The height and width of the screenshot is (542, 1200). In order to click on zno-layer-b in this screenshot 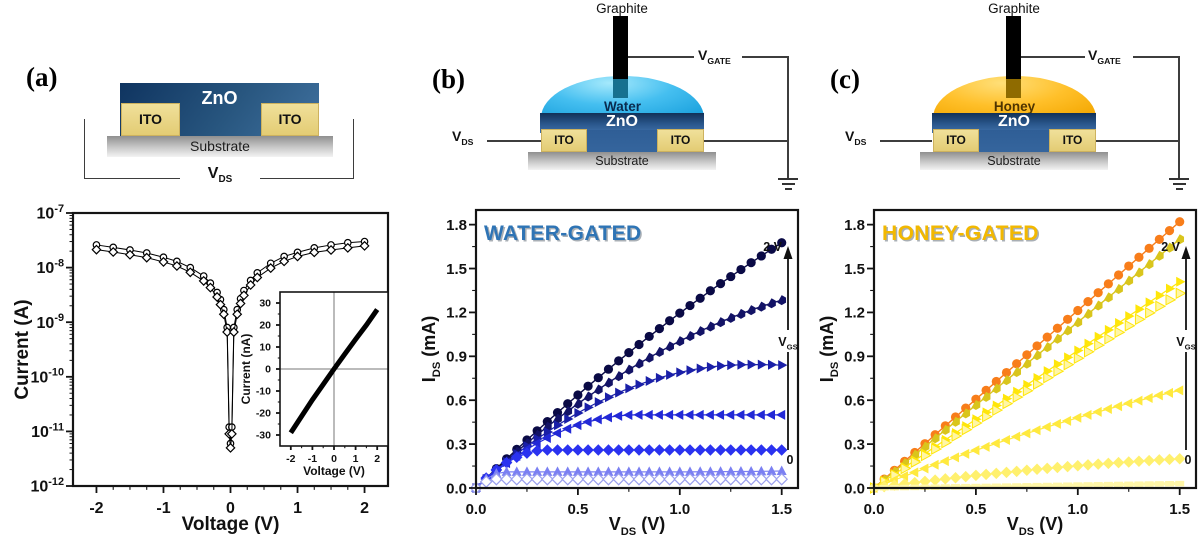, I will do `click(622, 123)`.